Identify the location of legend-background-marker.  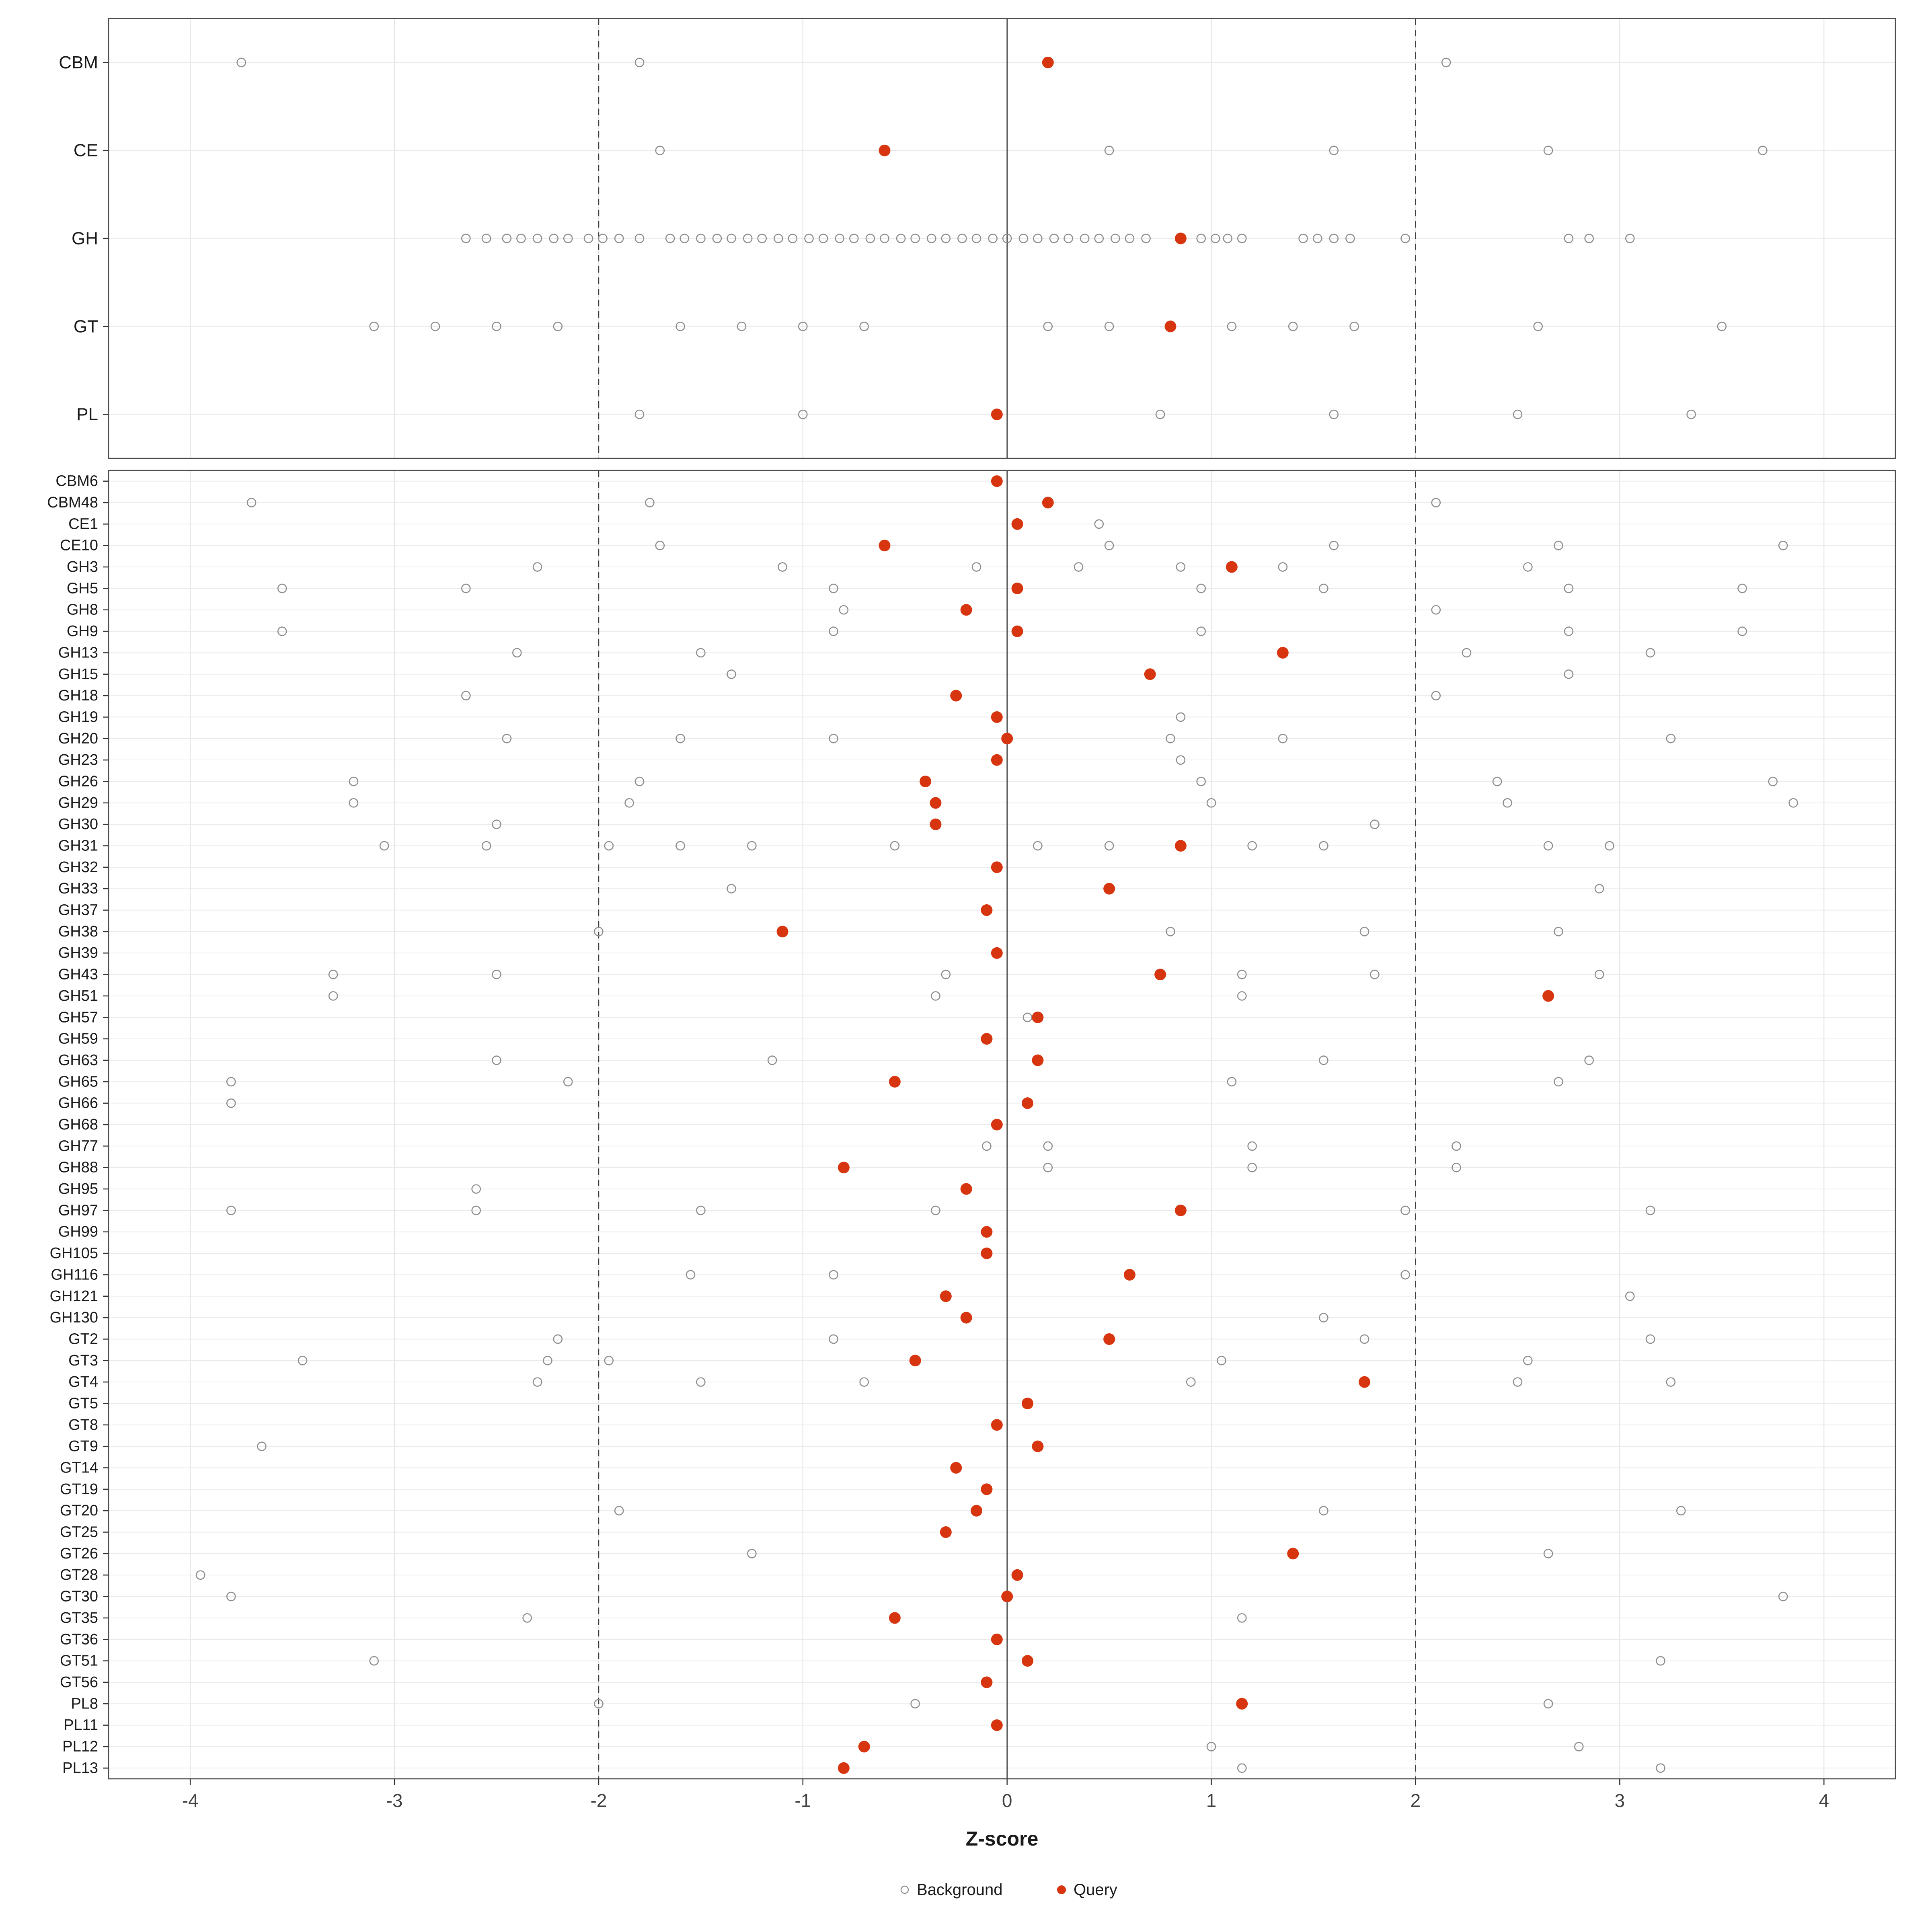
(904, 1889).